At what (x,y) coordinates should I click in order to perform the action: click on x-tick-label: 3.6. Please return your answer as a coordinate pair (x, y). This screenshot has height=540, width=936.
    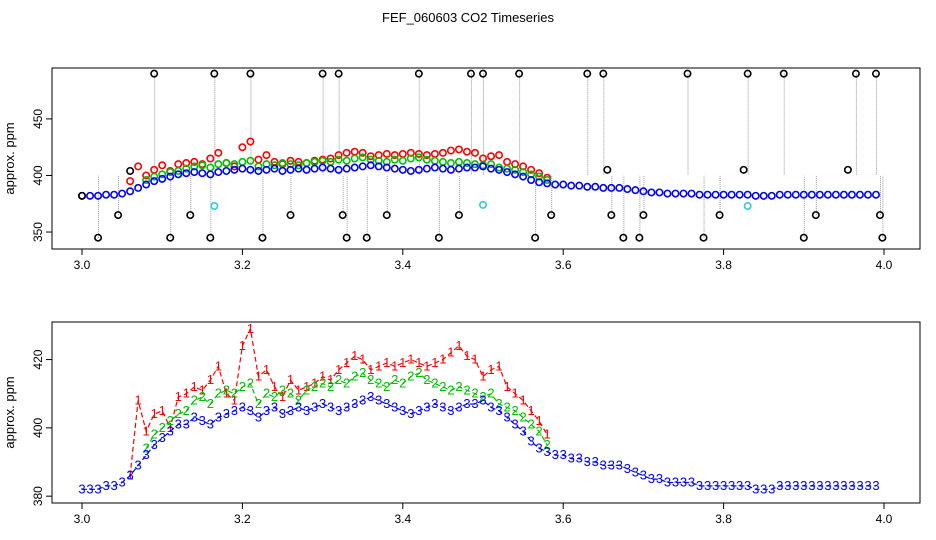
    Looking at the image, I should click on (563, 265).